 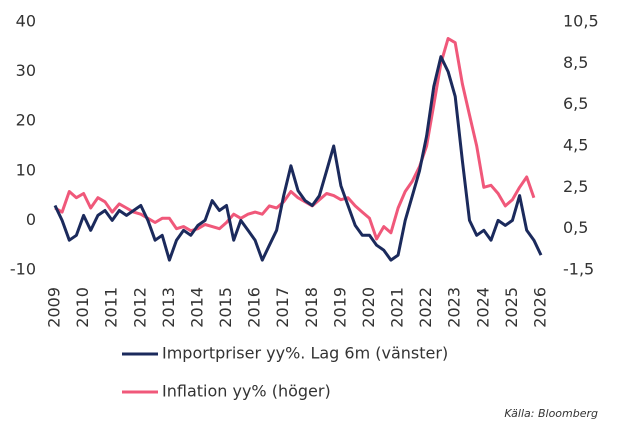 What do you see at coordinates (575, 103) in the screenshot?
I see `y2-tick-label: 6,5` at bounding box center [575, 103].